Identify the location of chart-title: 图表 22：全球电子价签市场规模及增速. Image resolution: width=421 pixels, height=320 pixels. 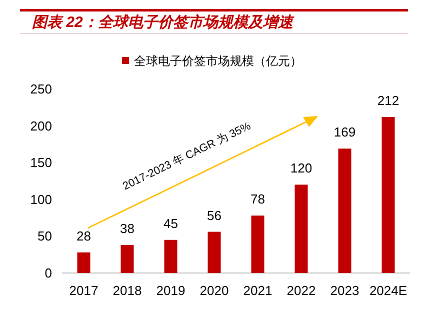
(163, 22).